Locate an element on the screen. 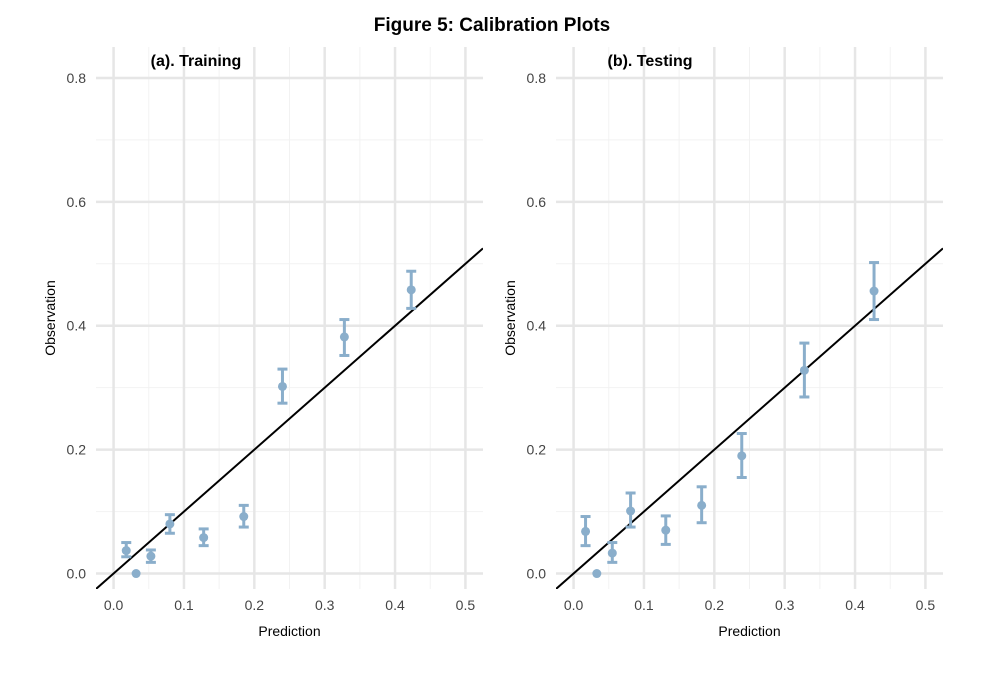 The width and height of the screenshot is (984, 684). figure-title: Figure 5: Calibration Plots is located at coordinates (492, 25).